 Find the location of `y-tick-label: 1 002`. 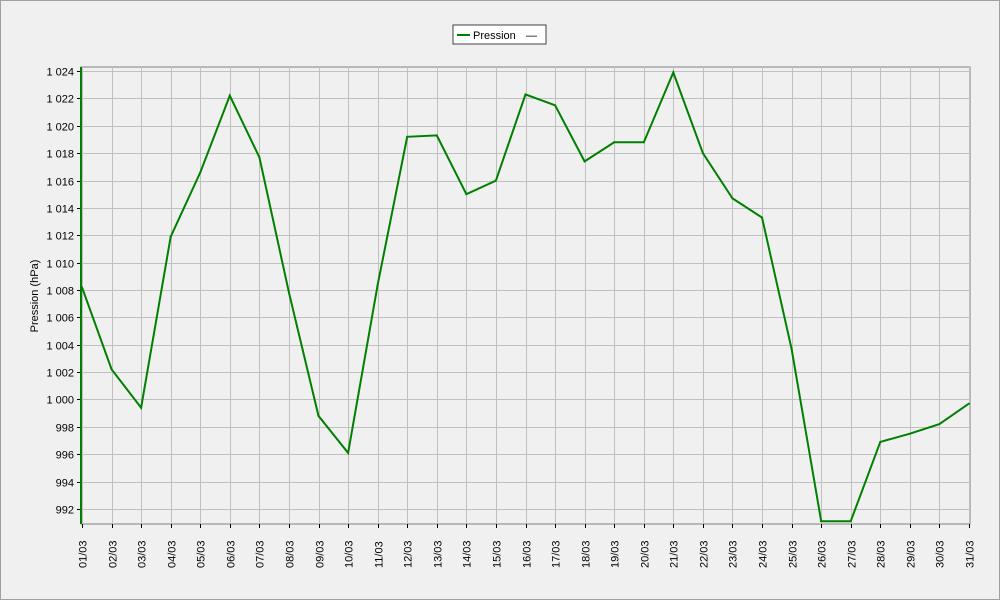

y-tick-label: 1 002 is located at coordinates (60, 374).